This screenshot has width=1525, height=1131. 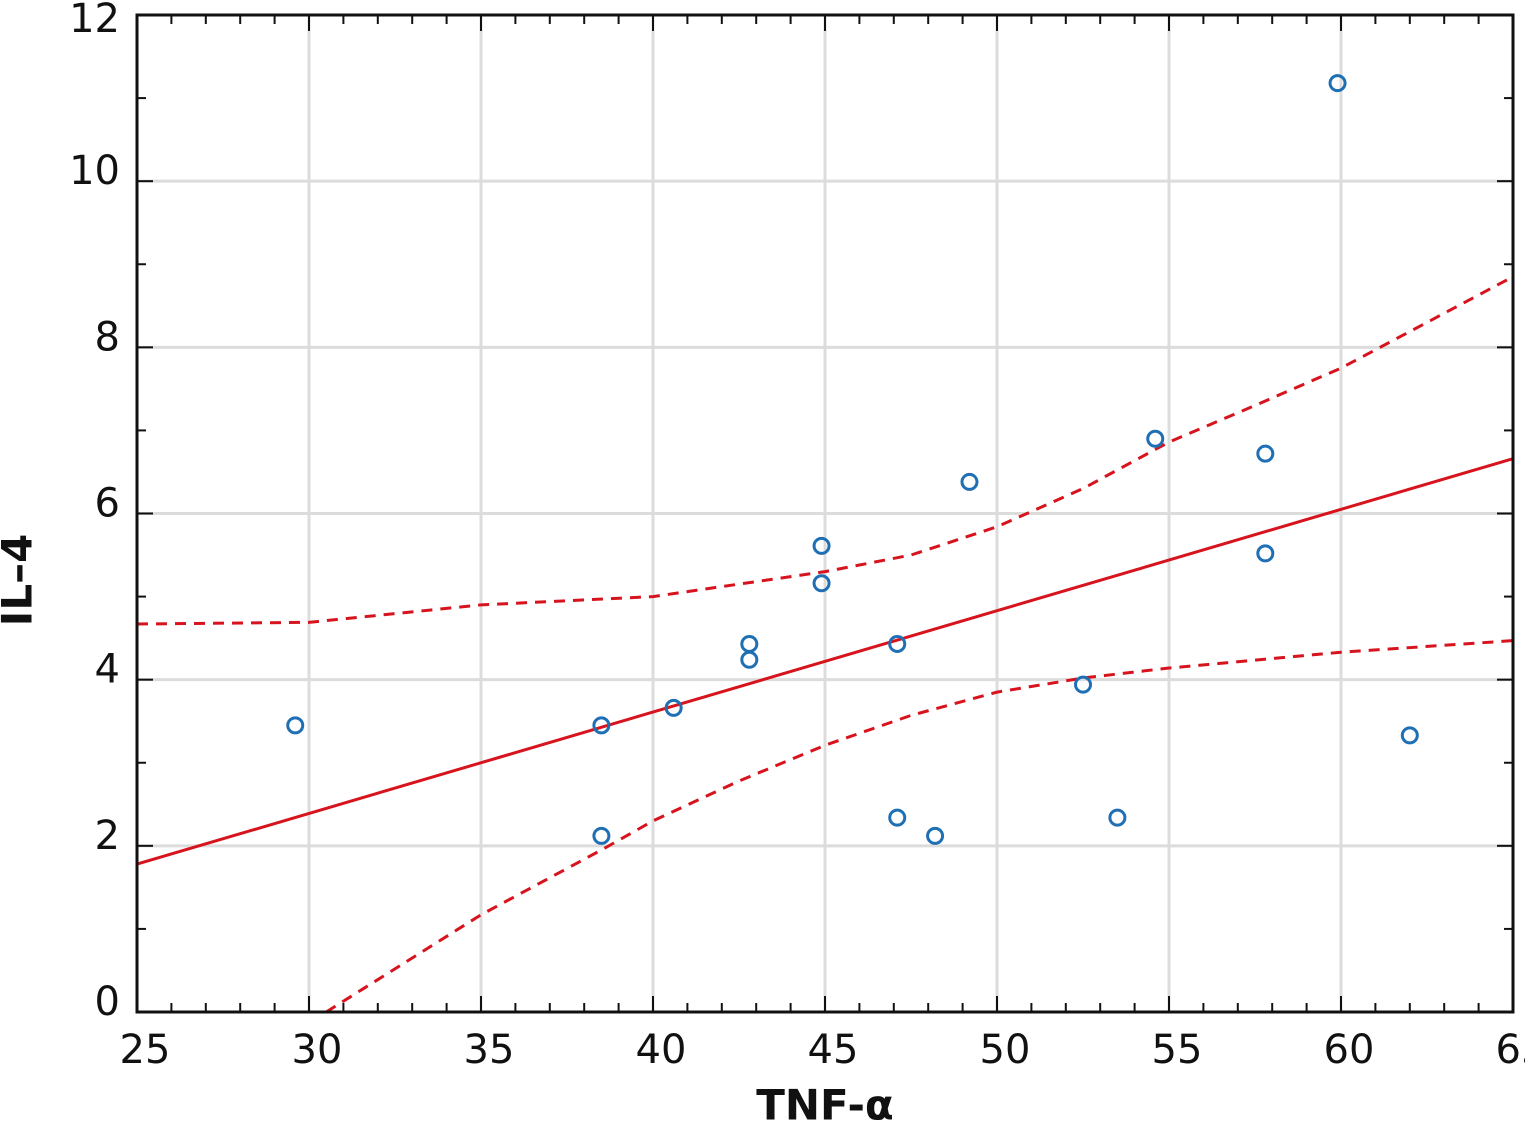 I want to click on y-axis-title: IL–4, so click(x=21, y=580).